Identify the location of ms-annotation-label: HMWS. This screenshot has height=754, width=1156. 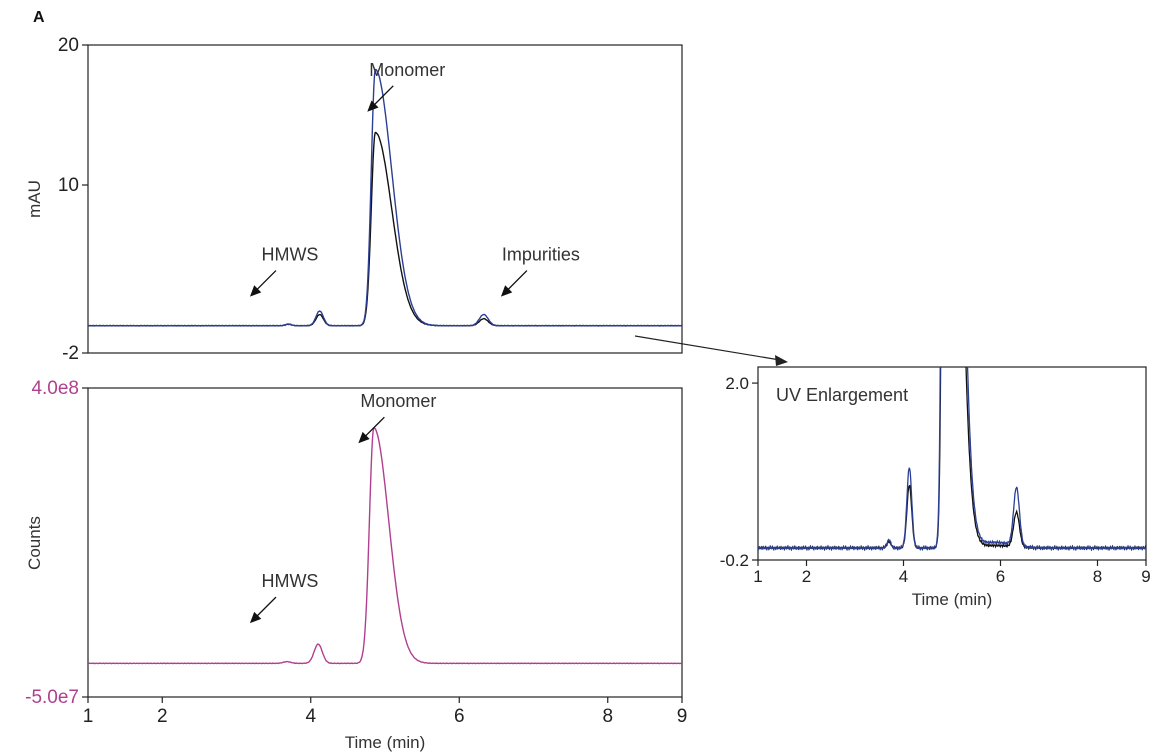
(289, 581).